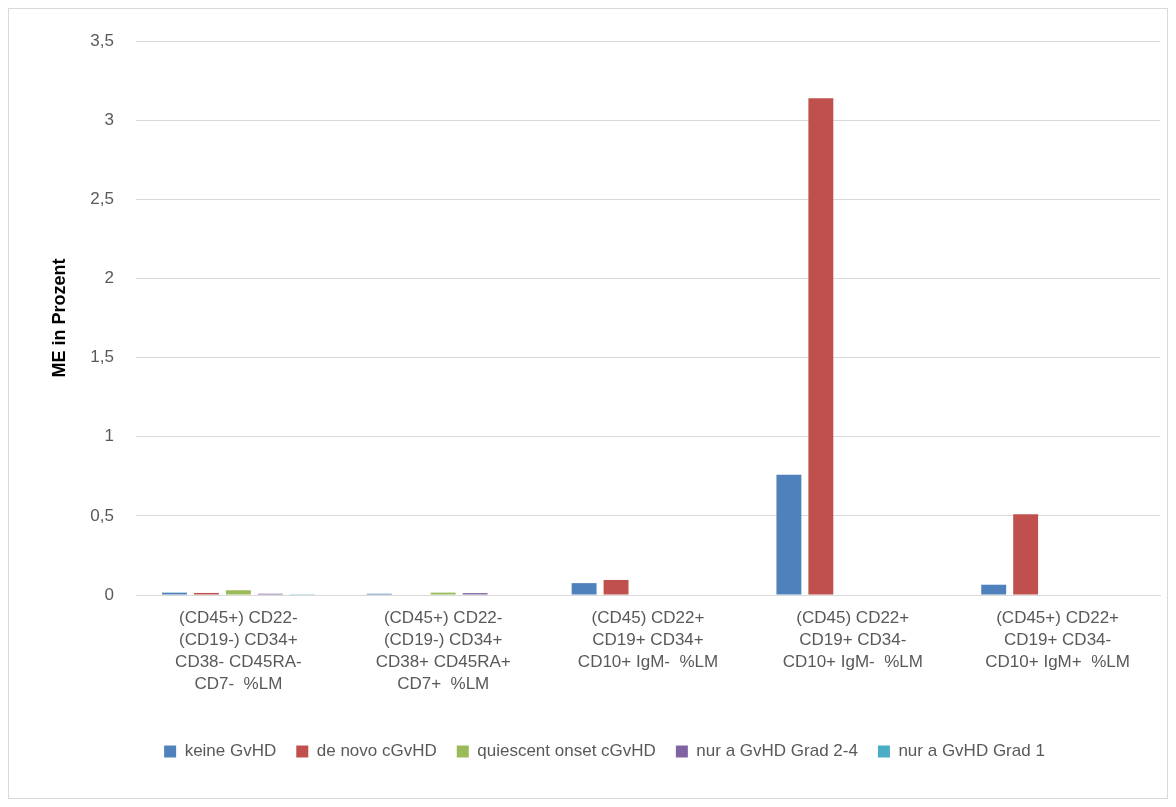 This screenshot has height=807, width=1176. What do you see at coordinates (566, 751) in the screenshot?
I see `legend-label: quiescent onset cGvHD` at bounding box center [566, 751].